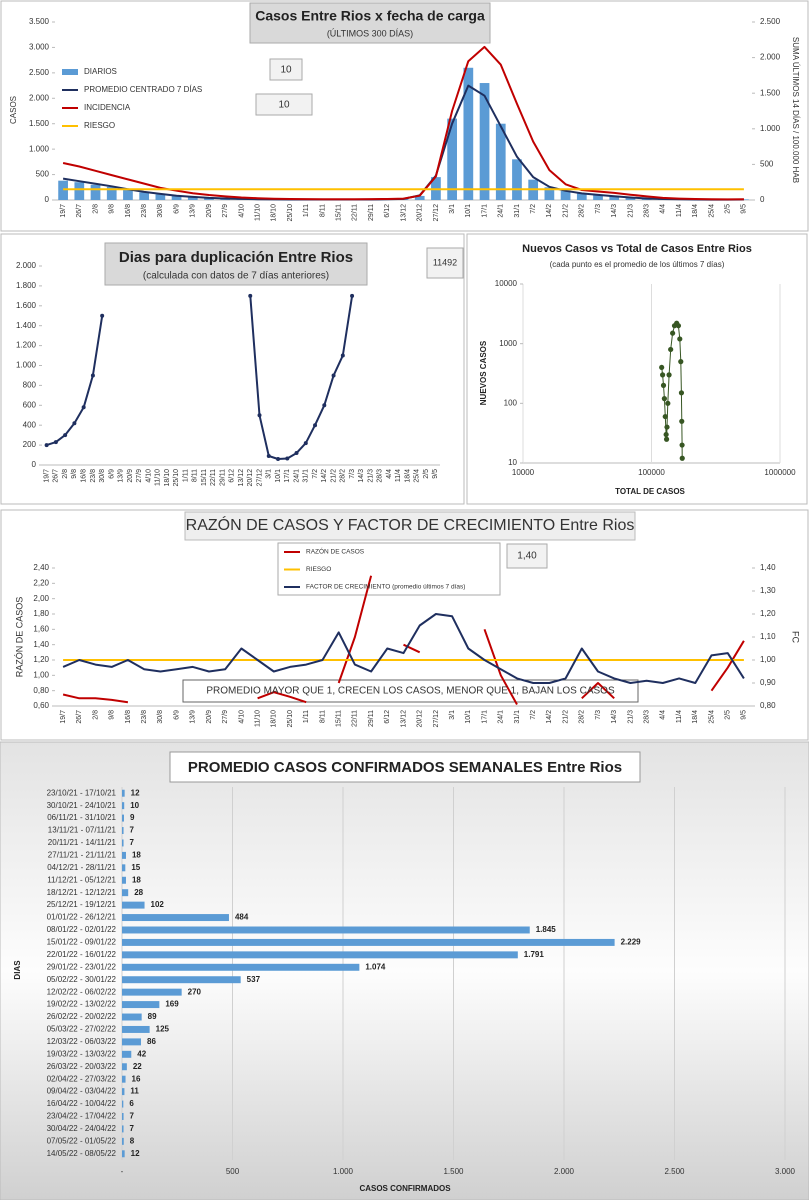 The width and height of the screenshot is (809, 1200). Describe the element at coordinates (222, 477) in the screenshot. I see `x-tick-label: 29/11` at that location.